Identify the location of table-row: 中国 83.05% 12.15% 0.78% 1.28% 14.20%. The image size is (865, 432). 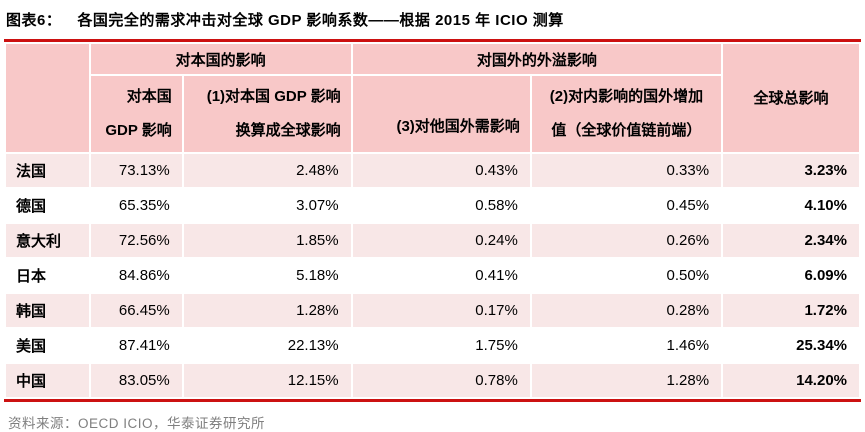
(432, 380).